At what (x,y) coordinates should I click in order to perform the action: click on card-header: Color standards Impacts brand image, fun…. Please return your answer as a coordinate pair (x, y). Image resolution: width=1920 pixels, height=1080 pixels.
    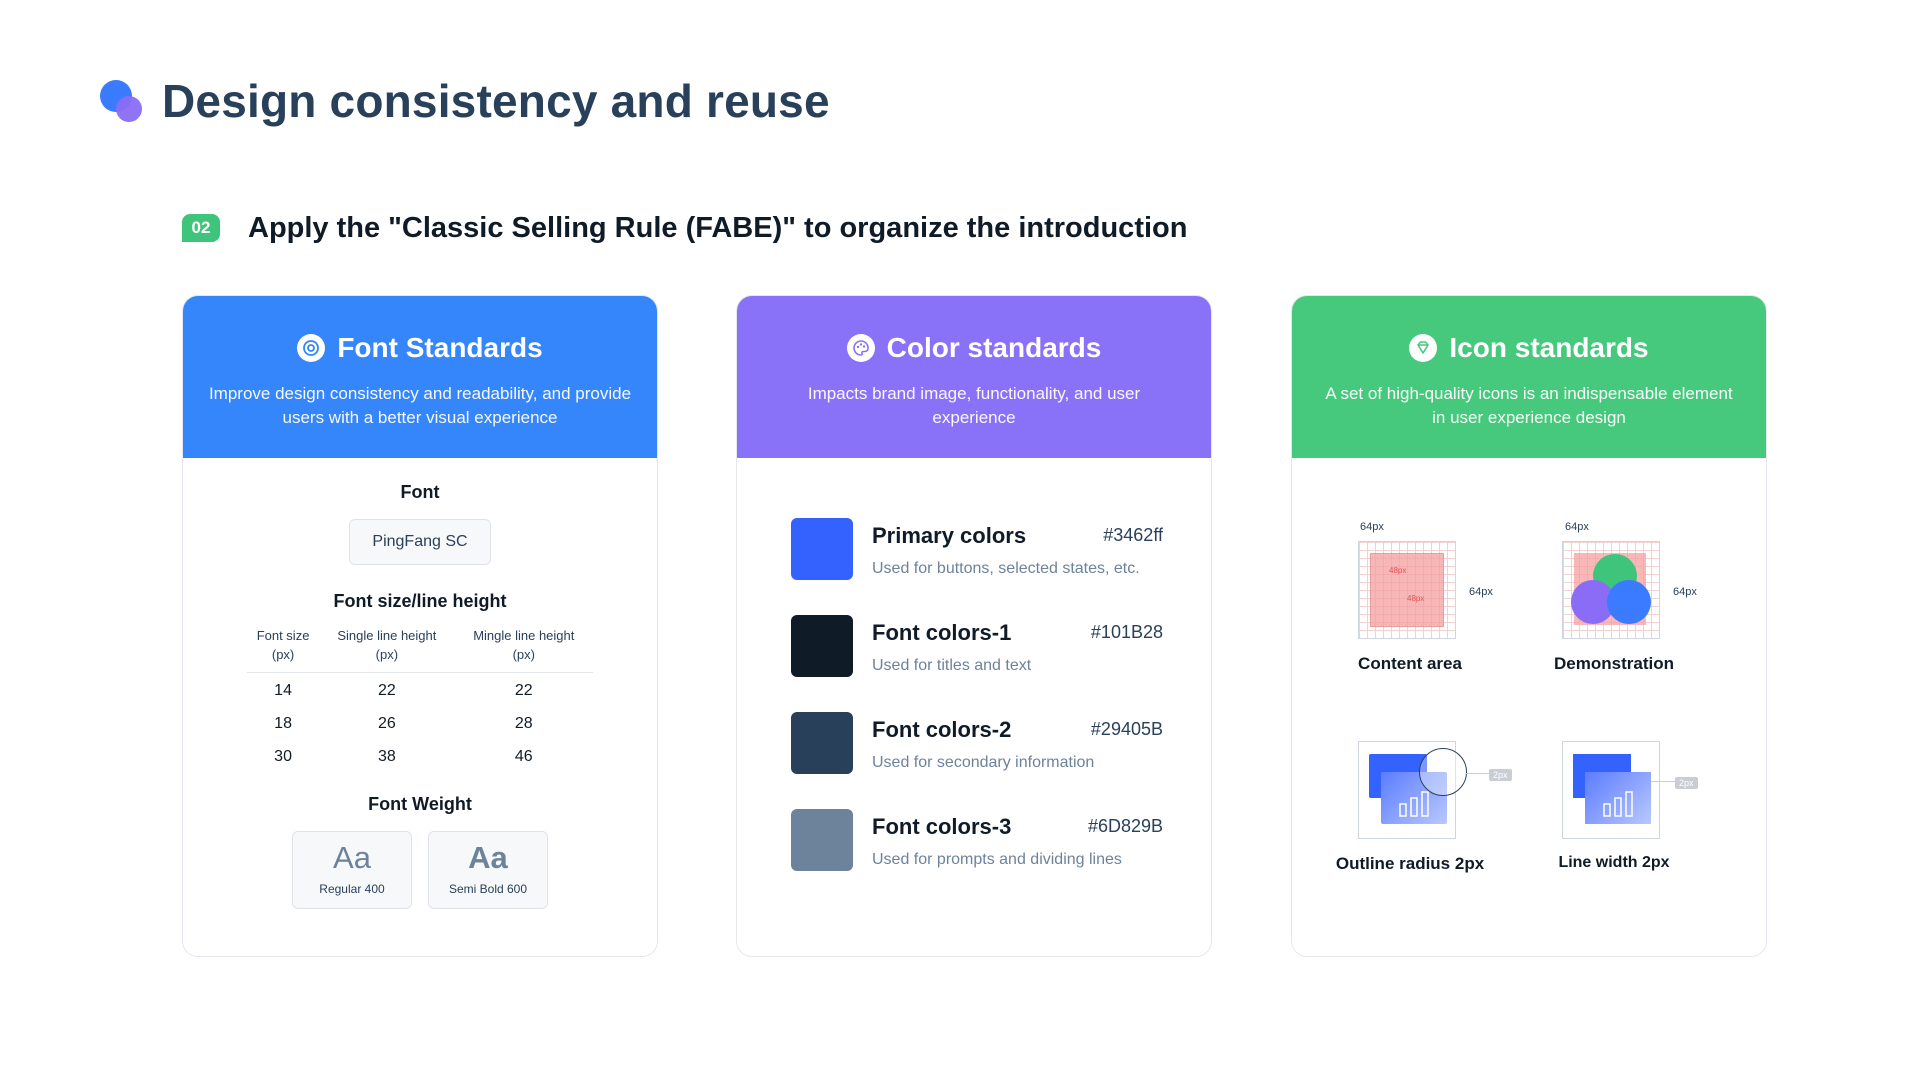
    Looking at the image, I should click on (974, 377).